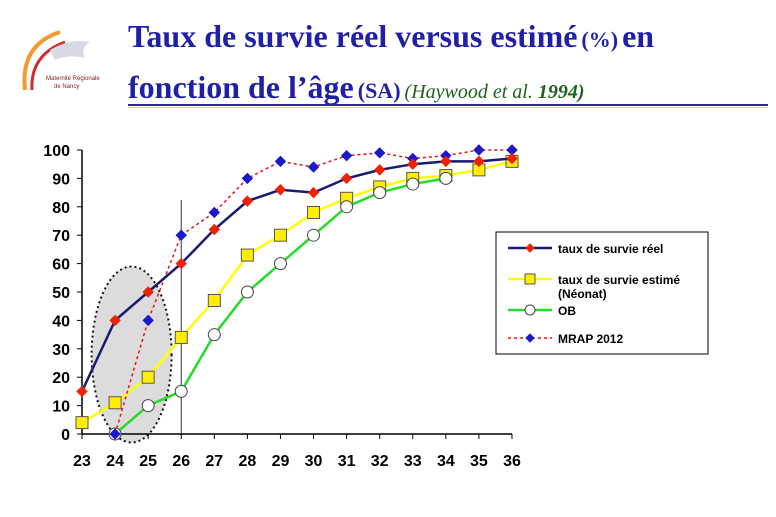 The height and width of the screenshot is (517, 776). Describe the element at coordinates (380, 461) in the screenshot. I see `x-tick-label: 32` at that location.